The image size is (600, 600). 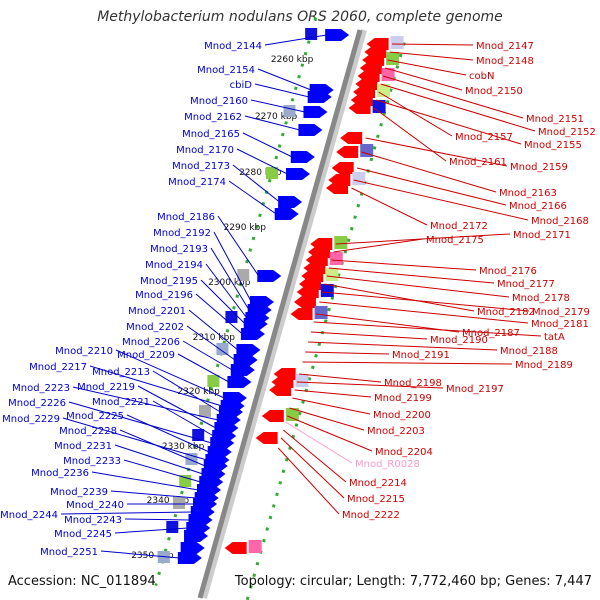 What do you see at coordinates (174, 265) in the screenshot?
I see `gene-label-left: Mnod_2194` at bounding box center [174, 265].